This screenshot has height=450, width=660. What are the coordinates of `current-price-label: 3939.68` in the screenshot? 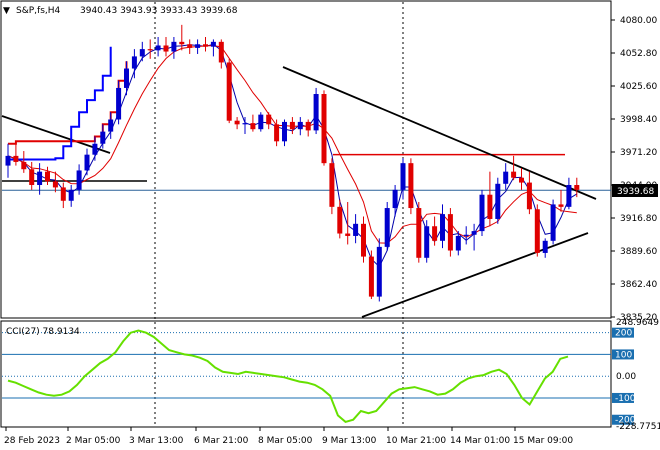 It's located at (635, 192).